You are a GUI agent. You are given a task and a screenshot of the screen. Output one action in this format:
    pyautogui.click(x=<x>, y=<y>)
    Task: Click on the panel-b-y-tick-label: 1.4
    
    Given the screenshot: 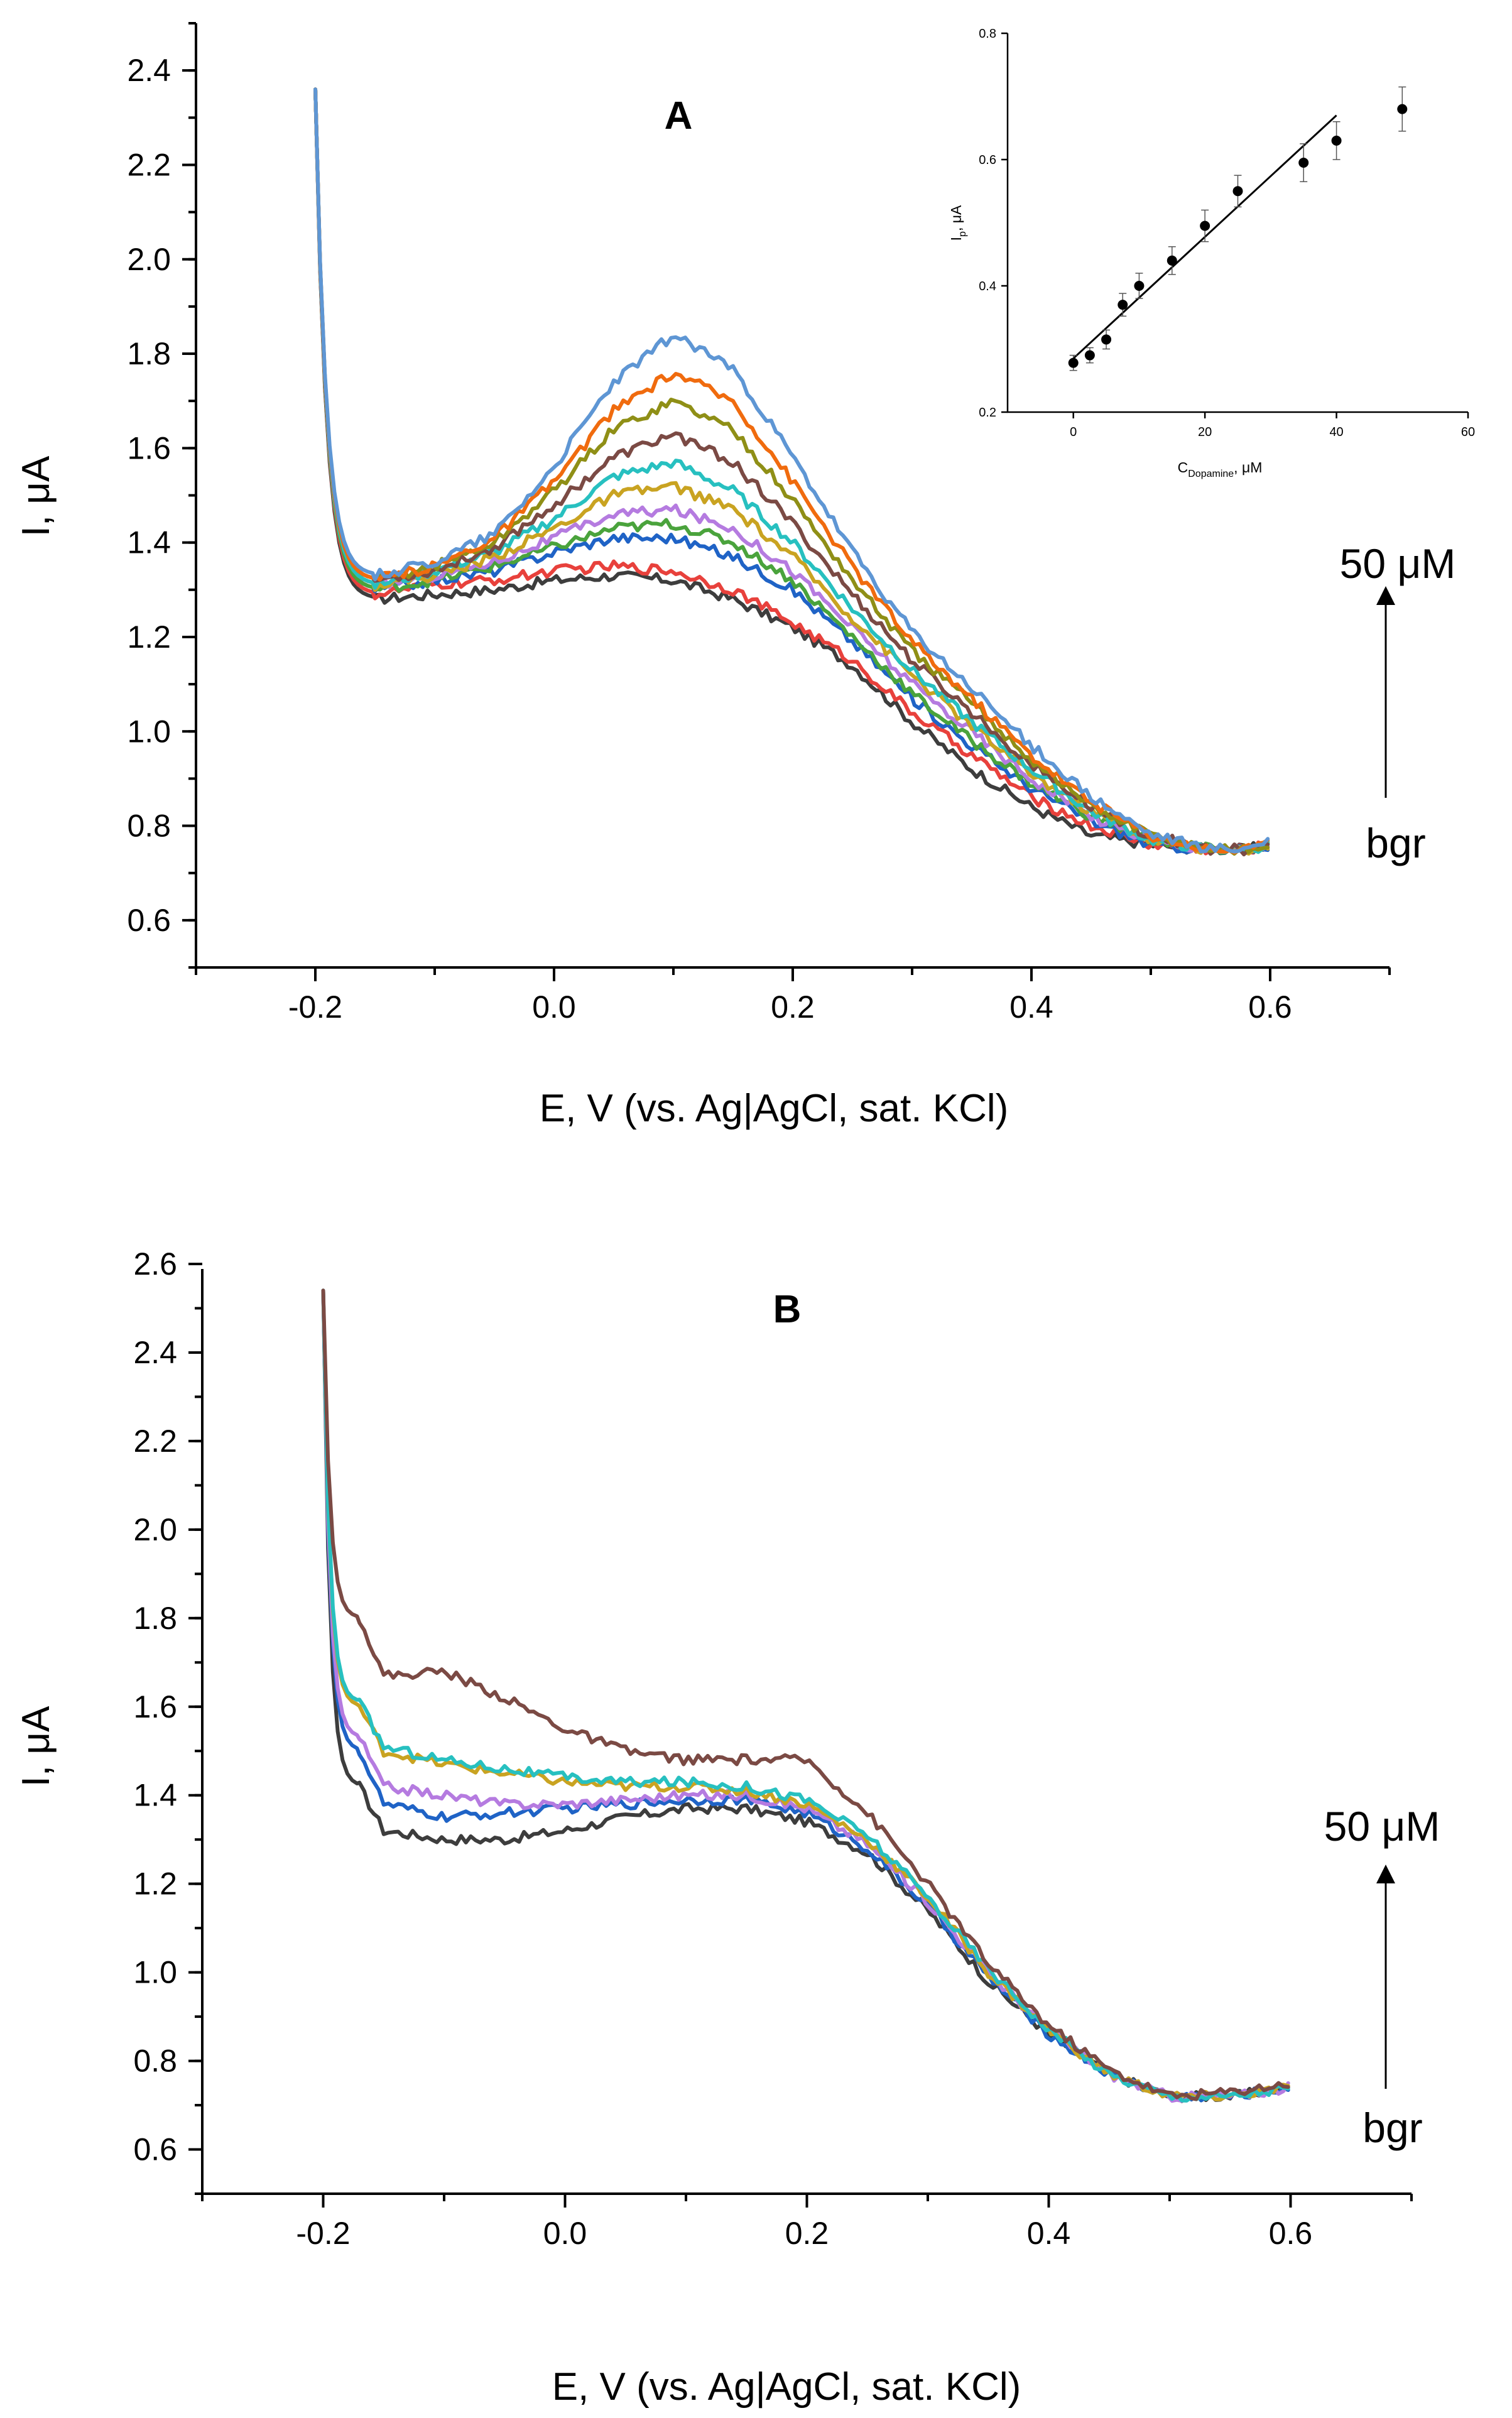 What is the action you would take?
    pyautogui.click(x=155, y=1796)
    